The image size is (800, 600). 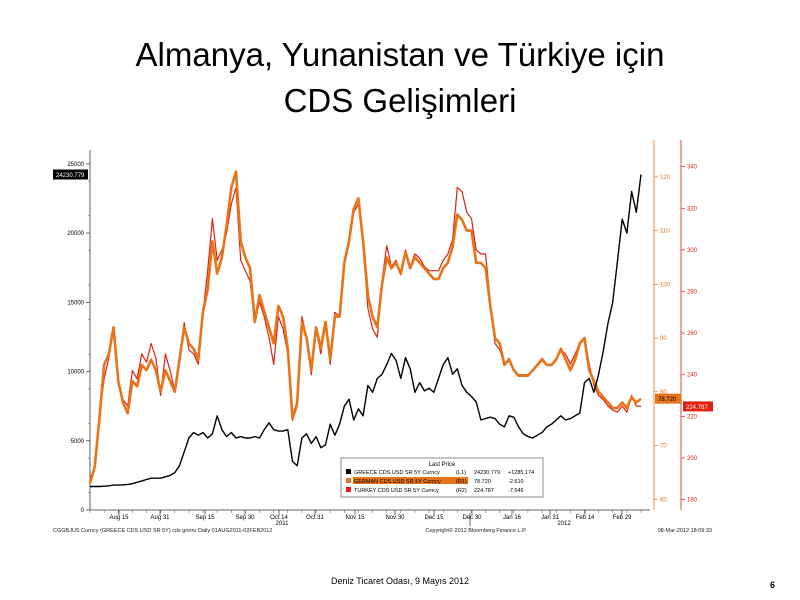 What do you see at coordinates (663, 339) in the screenshot?
I see `right1-tick-label: 90` at bounding box center [663, 339].